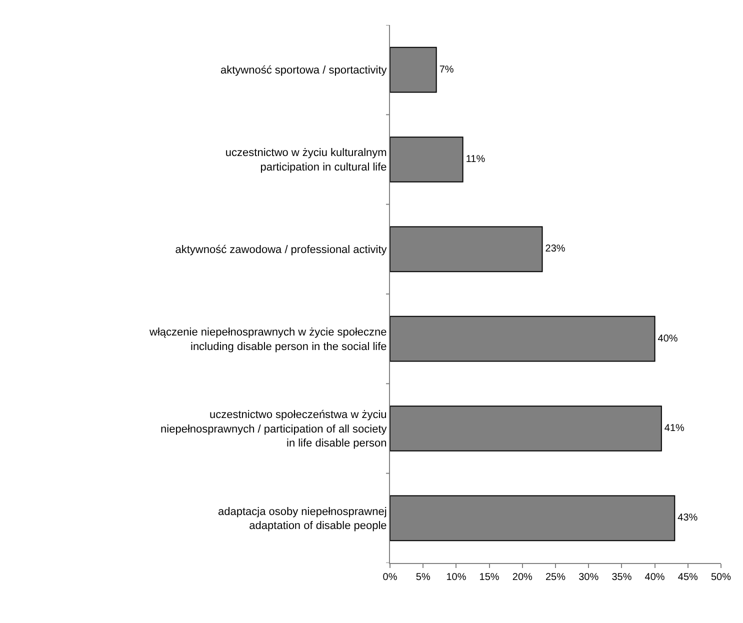 The image size is (743, 623). Describe the element at coordinates (588, 577) in the screenshot. I see `x-tick-label: 30%` at that location.